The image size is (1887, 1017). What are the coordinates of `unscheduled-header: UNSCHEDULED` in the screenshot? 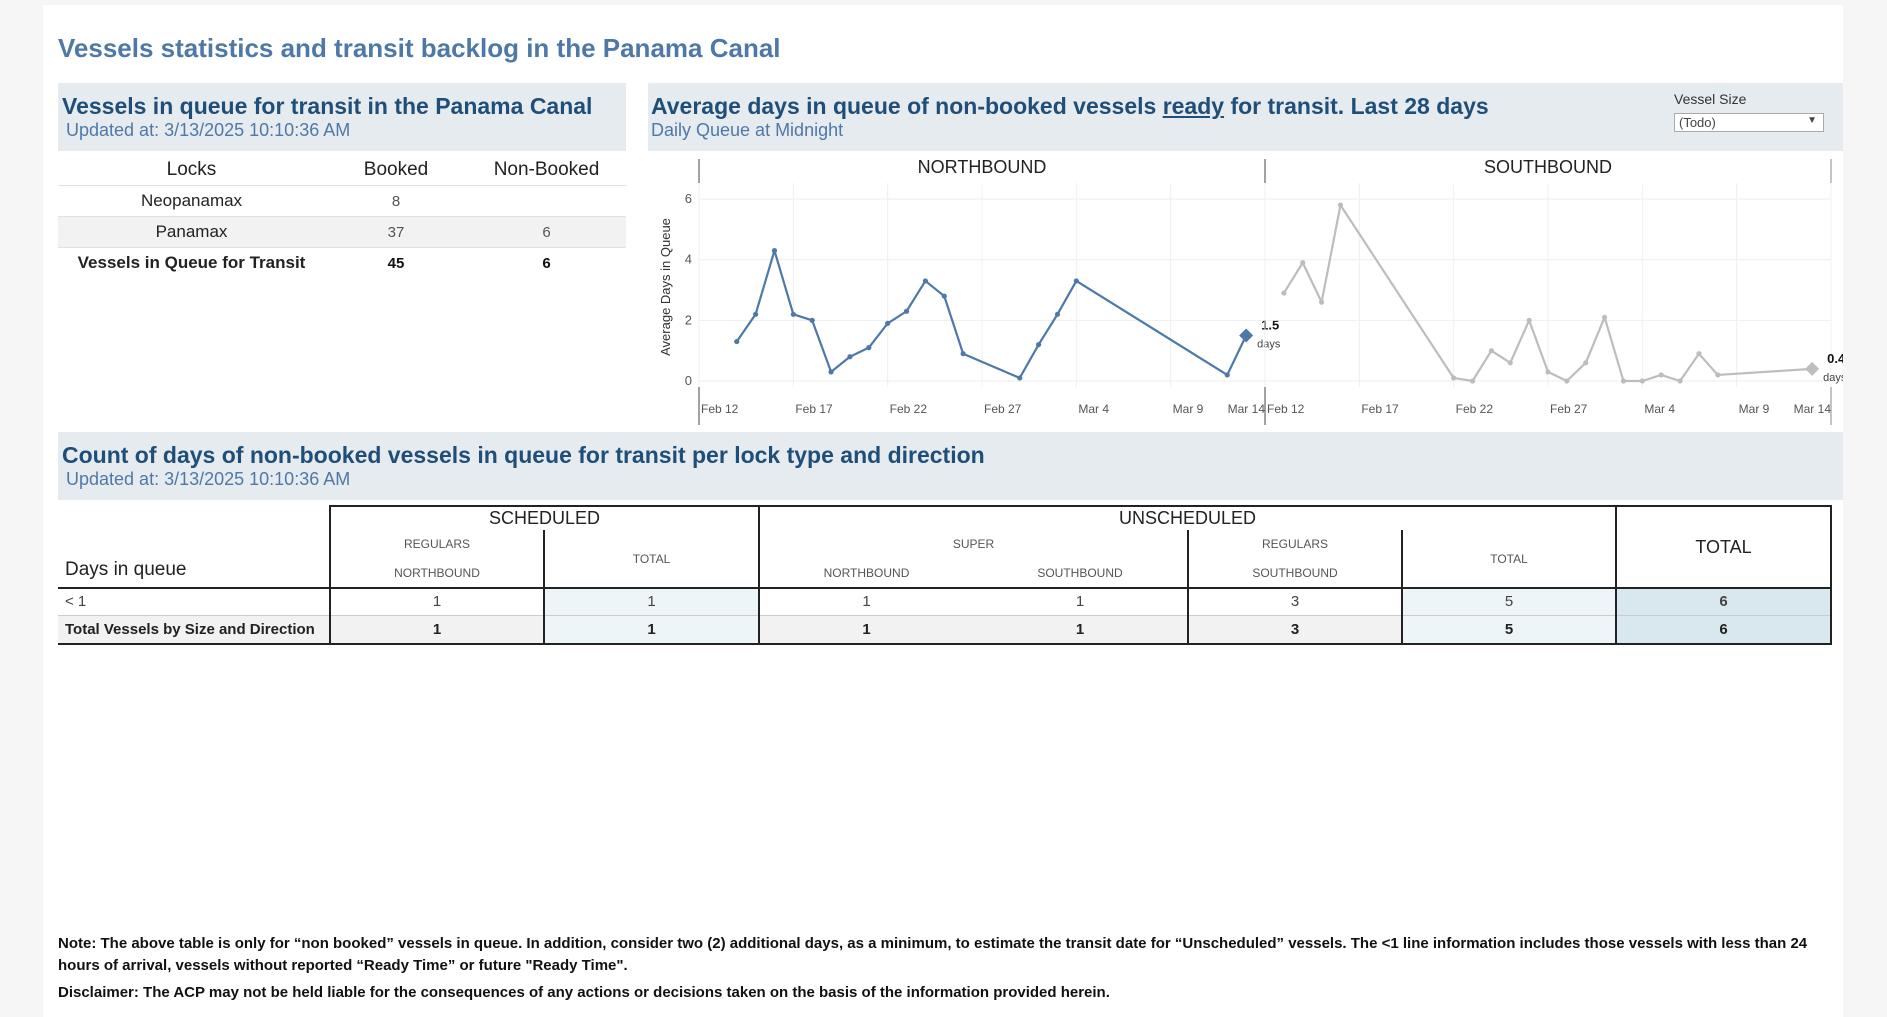 It's located at (1187, 517).